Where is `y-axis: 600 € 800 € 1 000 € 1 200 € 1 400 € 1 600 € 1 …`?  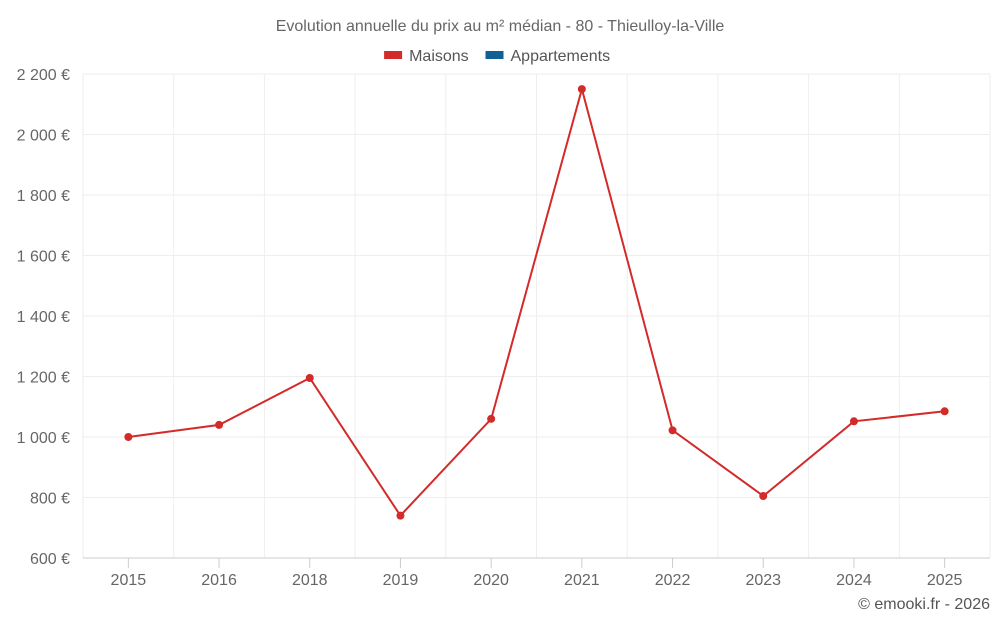
y-axis: 600 € 800 € 1 000 € 1 200 € 1 400 € 1 600 € 1 … is located at coordinates (43, 317).